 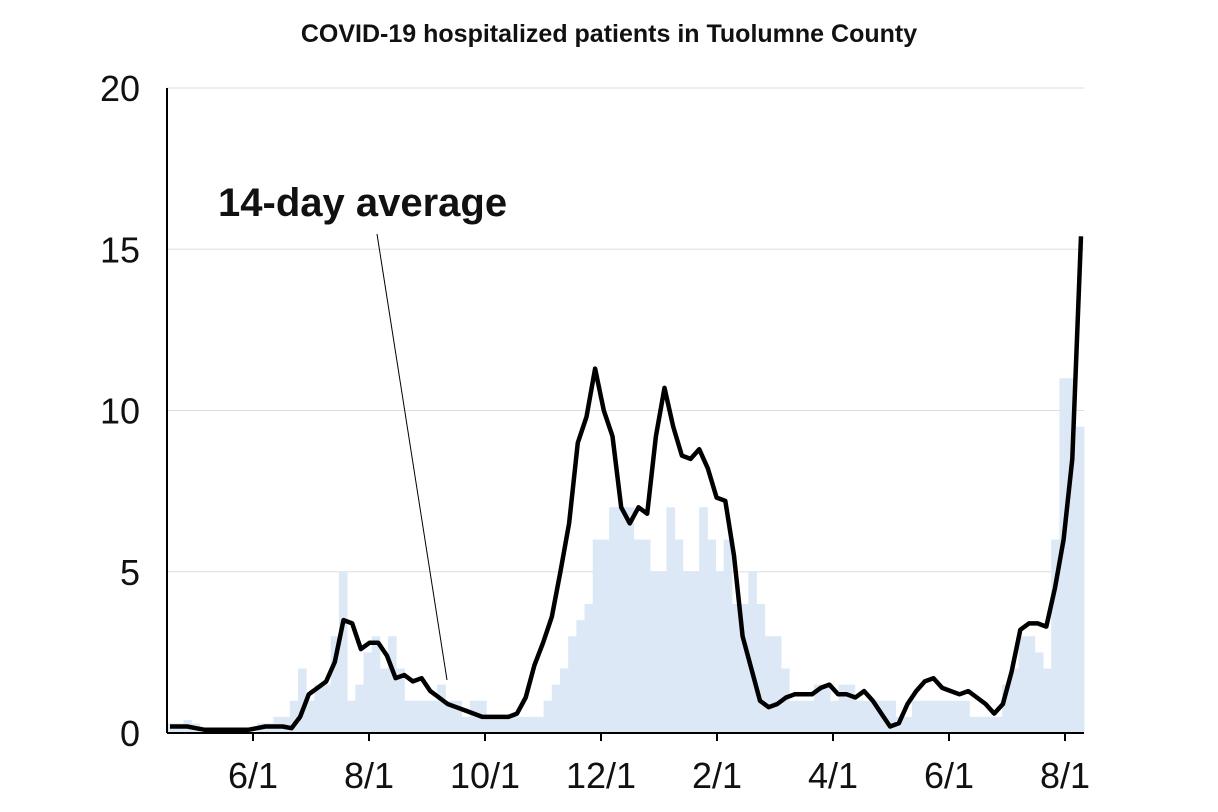 I want to click on x-tick-label: 12/1, so click(x=601, y=775).